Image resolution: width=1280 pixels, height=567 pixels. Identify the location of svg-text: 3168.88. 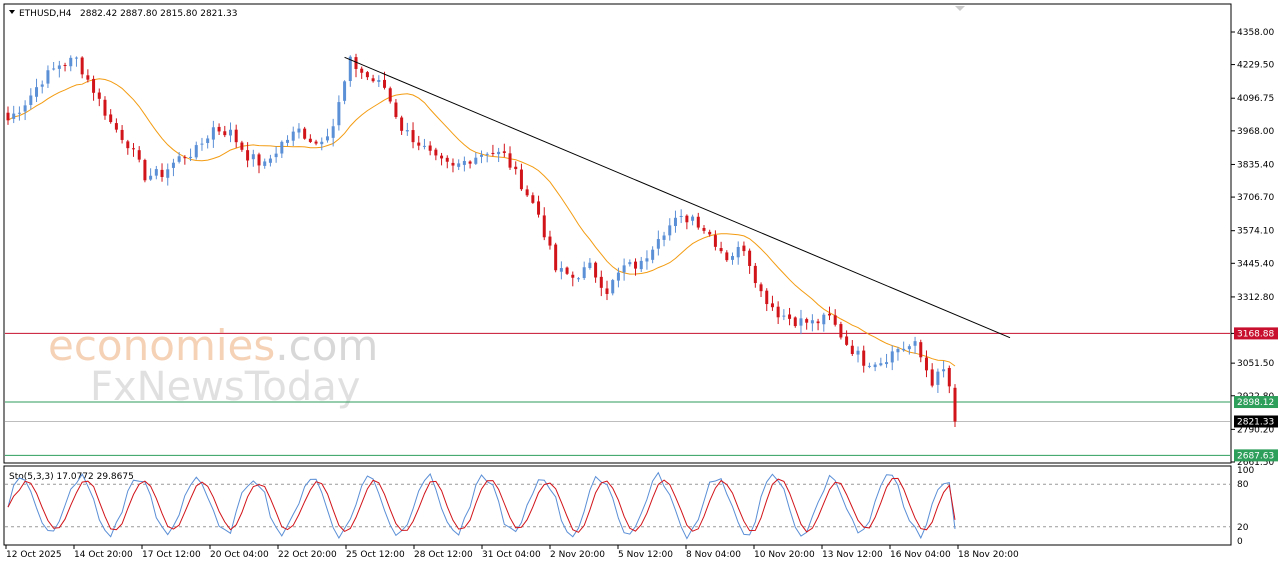
(1255, 334).